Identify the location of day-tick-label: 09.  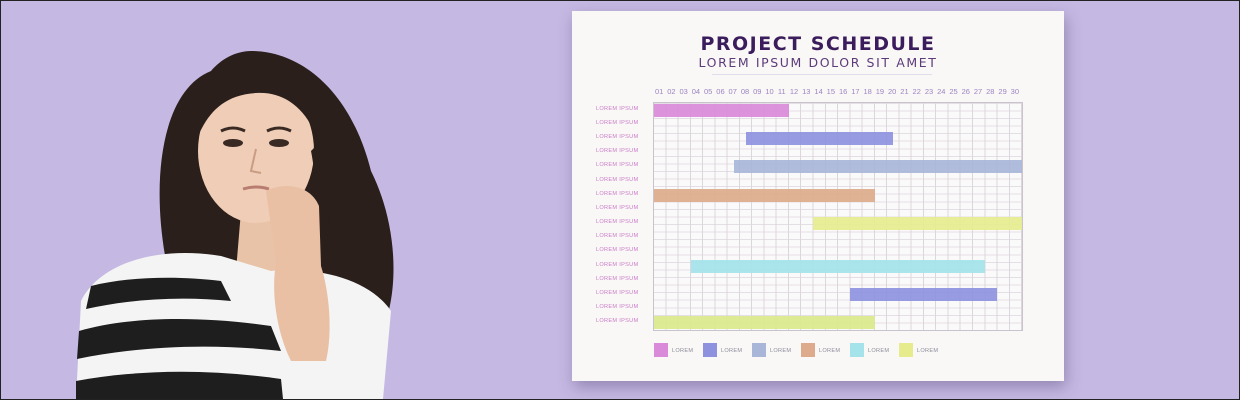
(757, 91).